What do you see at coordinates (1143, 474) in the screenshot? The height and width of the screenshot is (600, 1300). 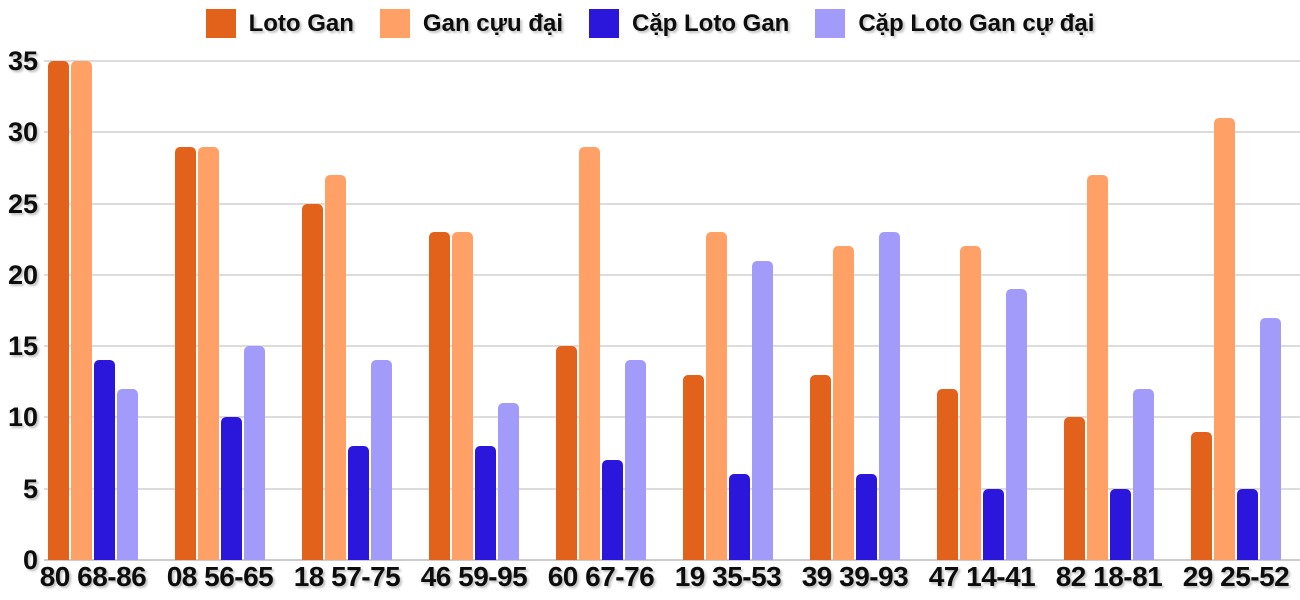 I see `bar-series3-group8` at bounding box center [1143, 474].